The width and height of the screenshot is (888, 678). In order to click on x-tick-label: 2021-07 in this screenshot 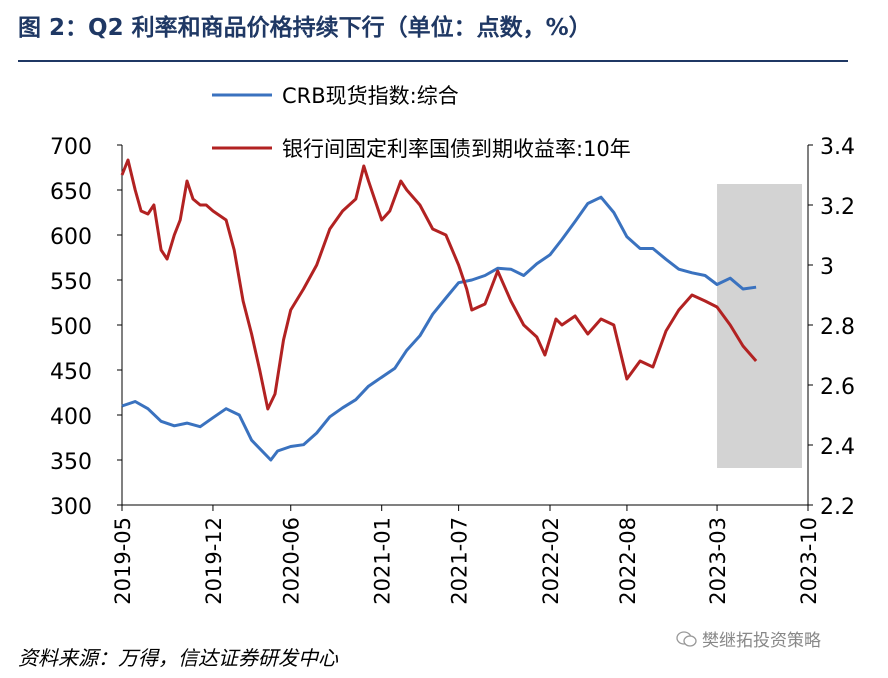, I will do `click(460, 561)`.